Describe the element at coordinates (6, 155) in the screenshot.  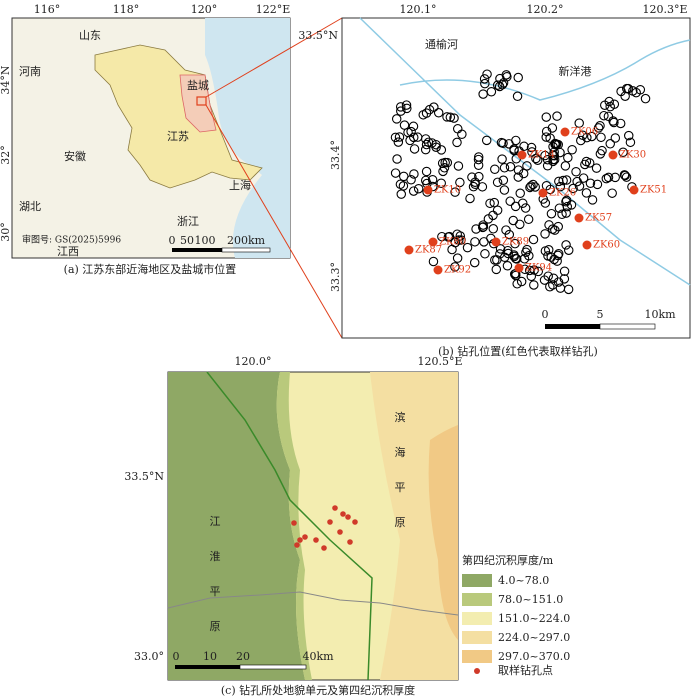
I see `lat-label: 32°` at that location.